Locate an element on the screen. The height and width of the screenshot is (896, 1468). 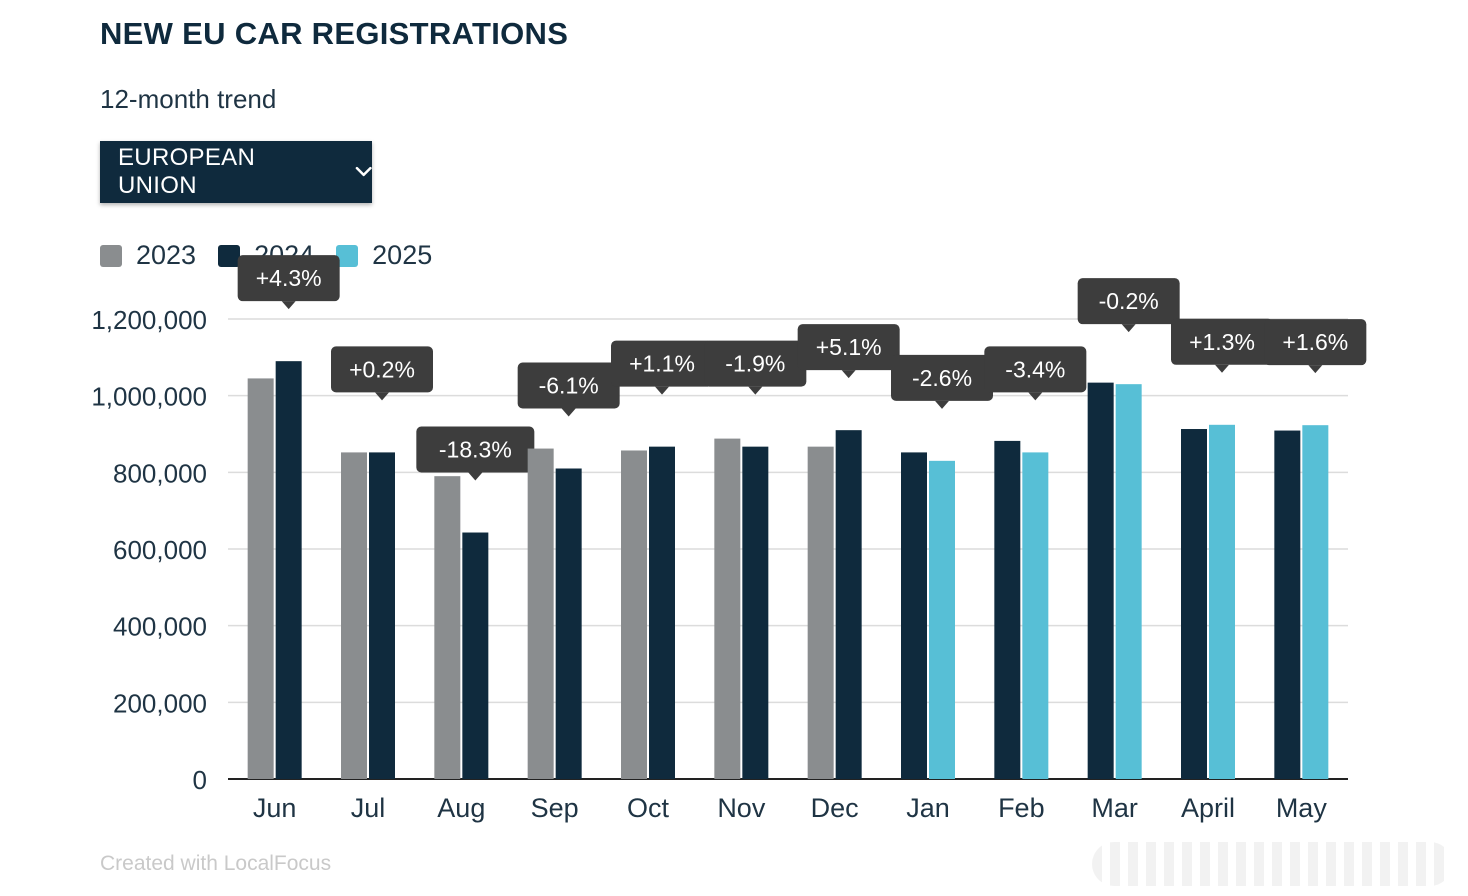
bar-2024-may is located at coordinates (1287, 604).